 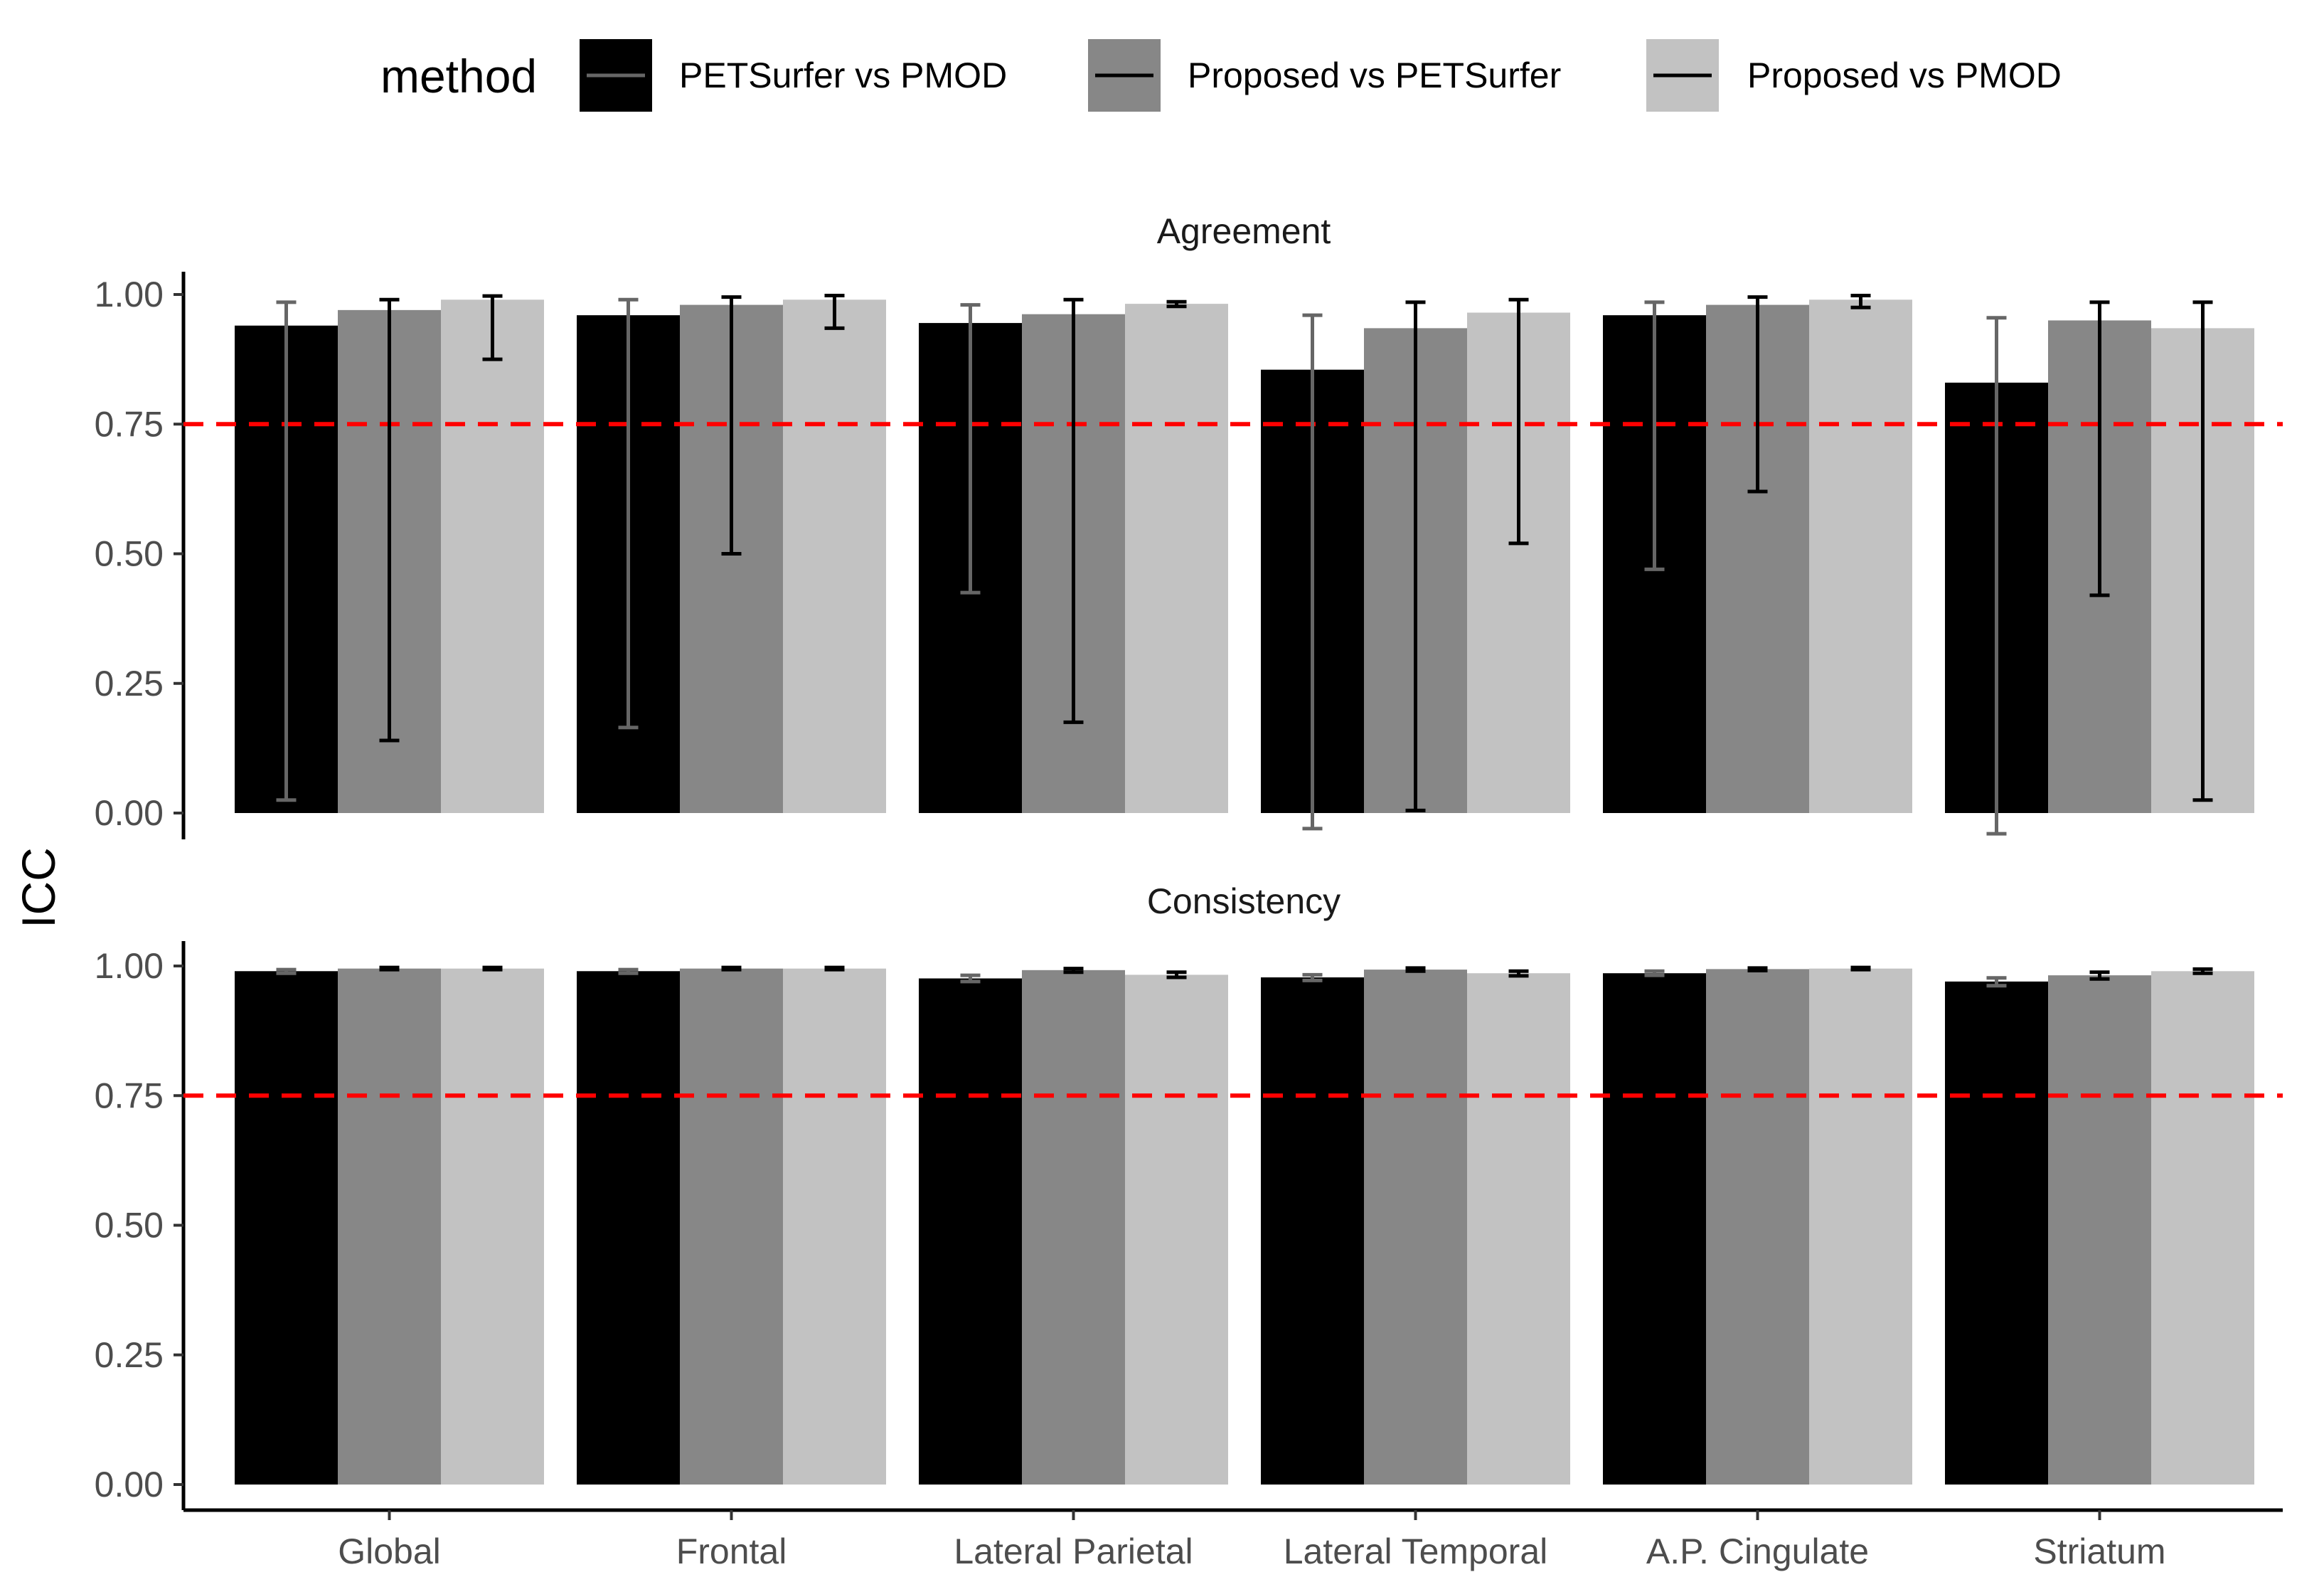 I want to click on error-bar-agreement-lateral-parietal-proposed-vs-petsurfer, so click(x=1073, y=510).